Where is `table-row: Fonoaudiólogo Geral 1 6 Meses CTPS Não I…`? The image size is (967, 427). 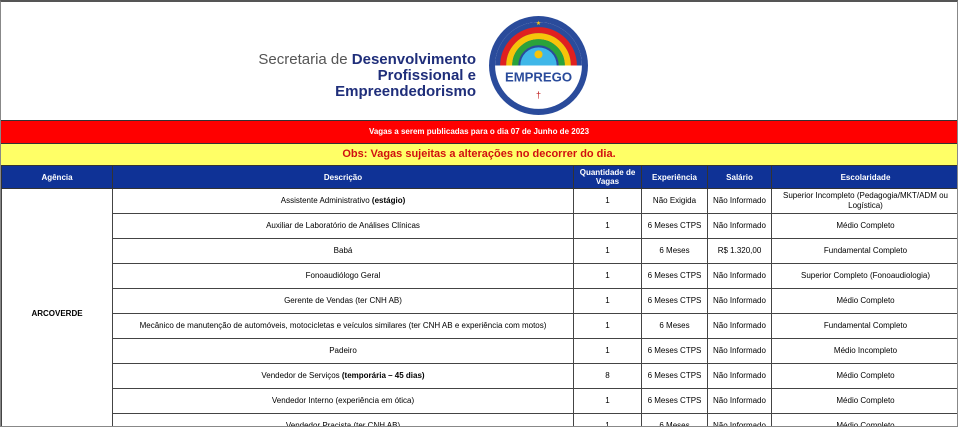
table-row: Fonoaudiólogo Geral 1 6 Meses CTPS Não I… is located at coordinates (479, 276).